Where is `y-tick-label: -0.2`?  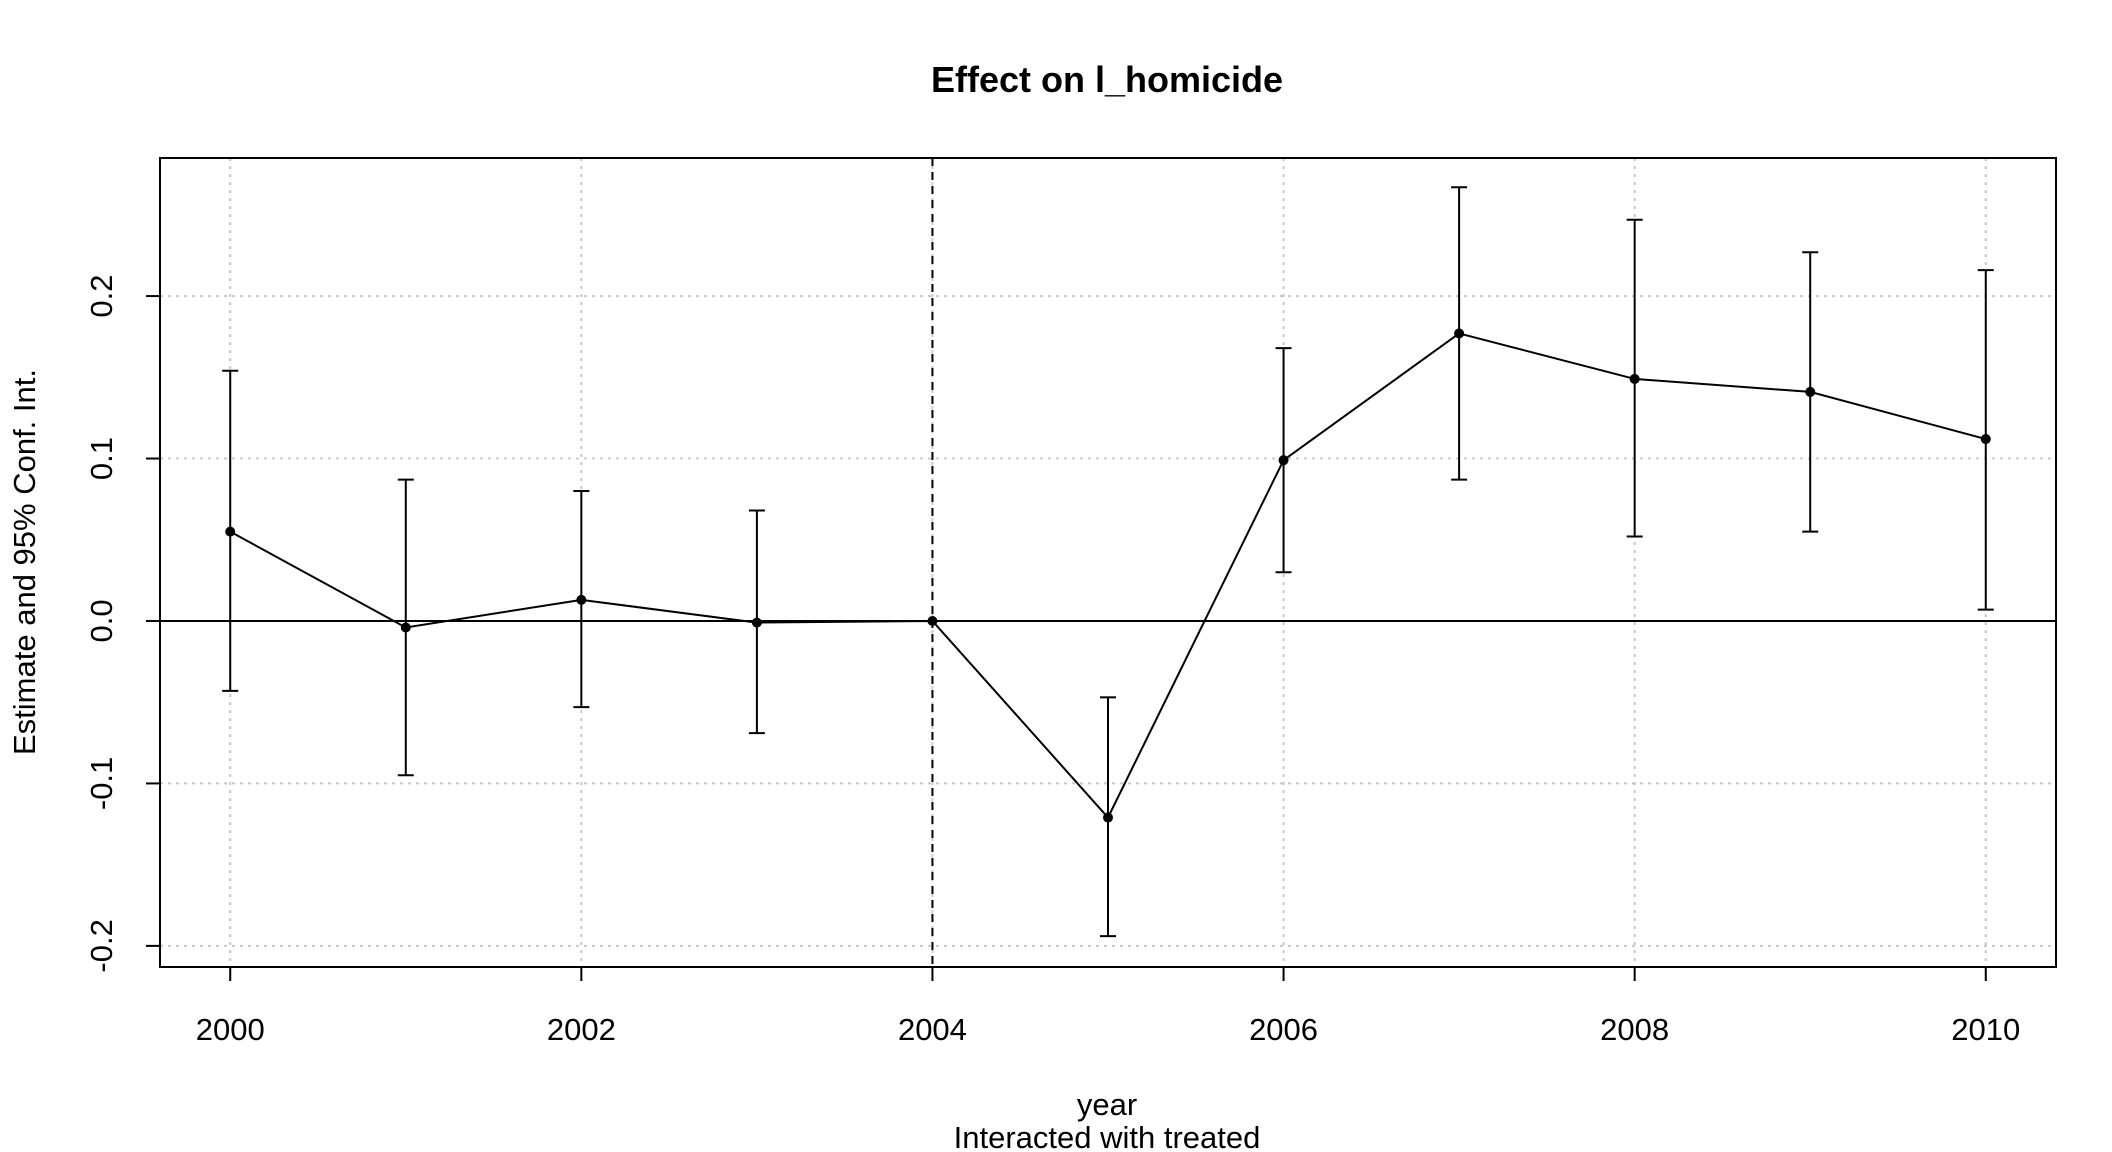 y-tick-label: -0.2 is located at coordinates (101, 945).